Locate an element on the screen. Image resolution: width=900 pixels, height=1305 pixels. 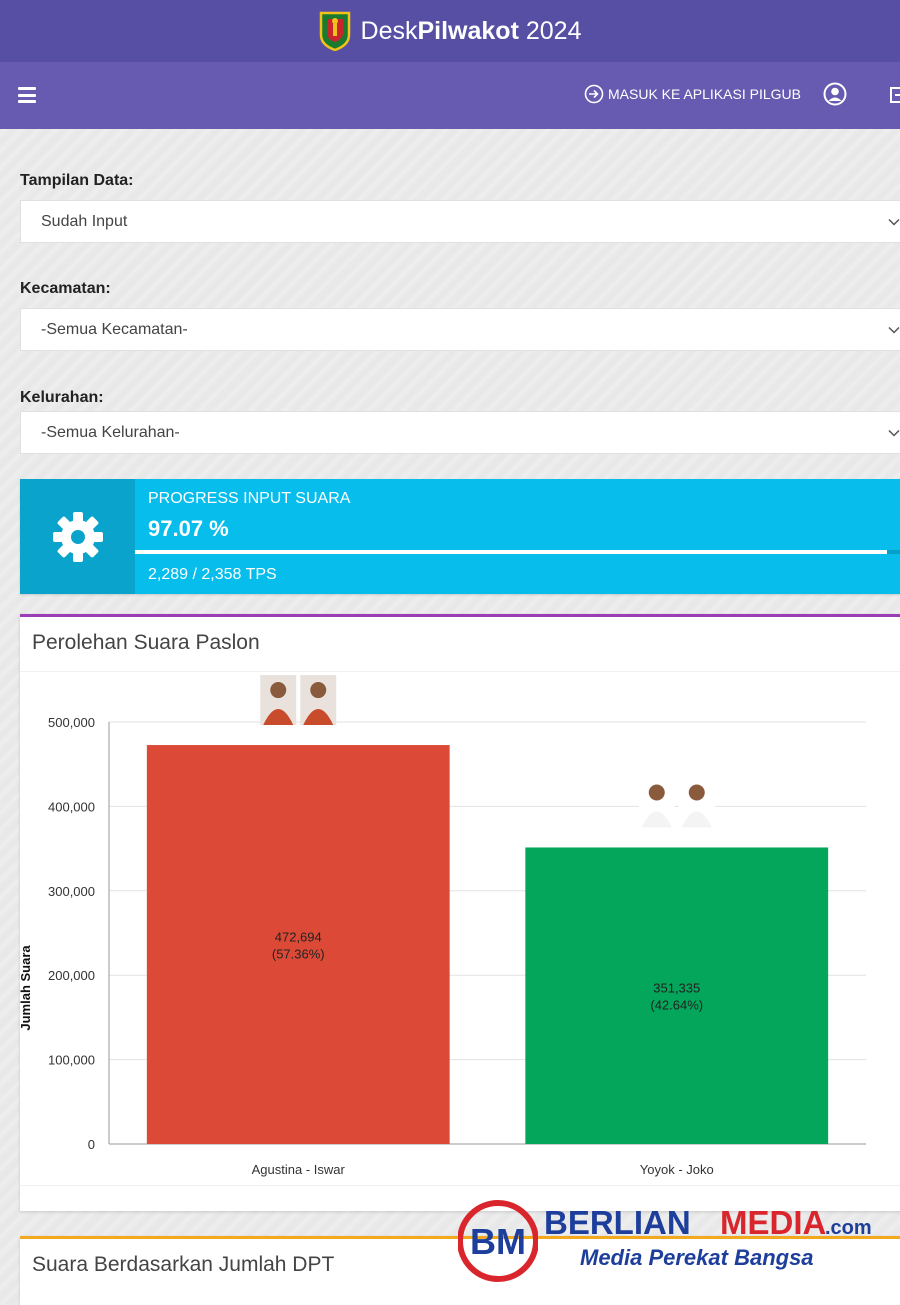
dpt-card-title: Suara Berdasarkan Jumlah DPT is located at coordinates (183, 1264).